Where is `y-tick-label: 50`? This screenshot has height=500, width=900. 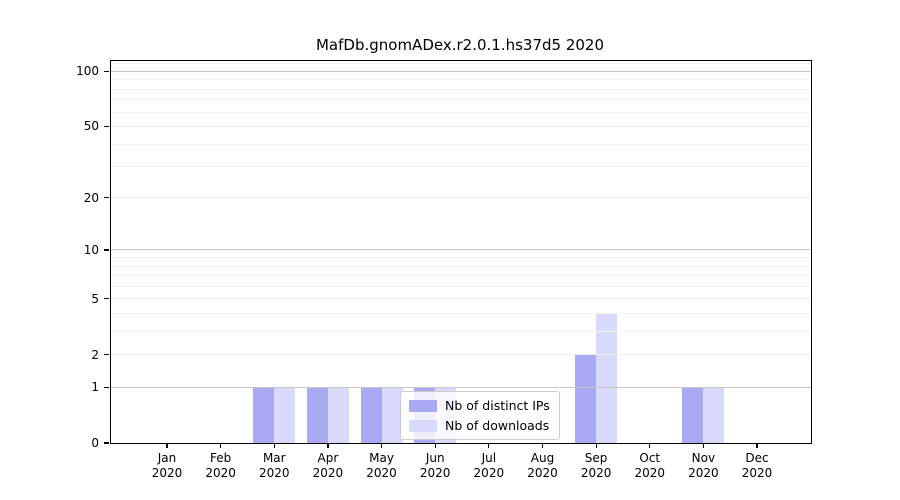 y-tick-label: 50 is located at coordinates (91, 126).